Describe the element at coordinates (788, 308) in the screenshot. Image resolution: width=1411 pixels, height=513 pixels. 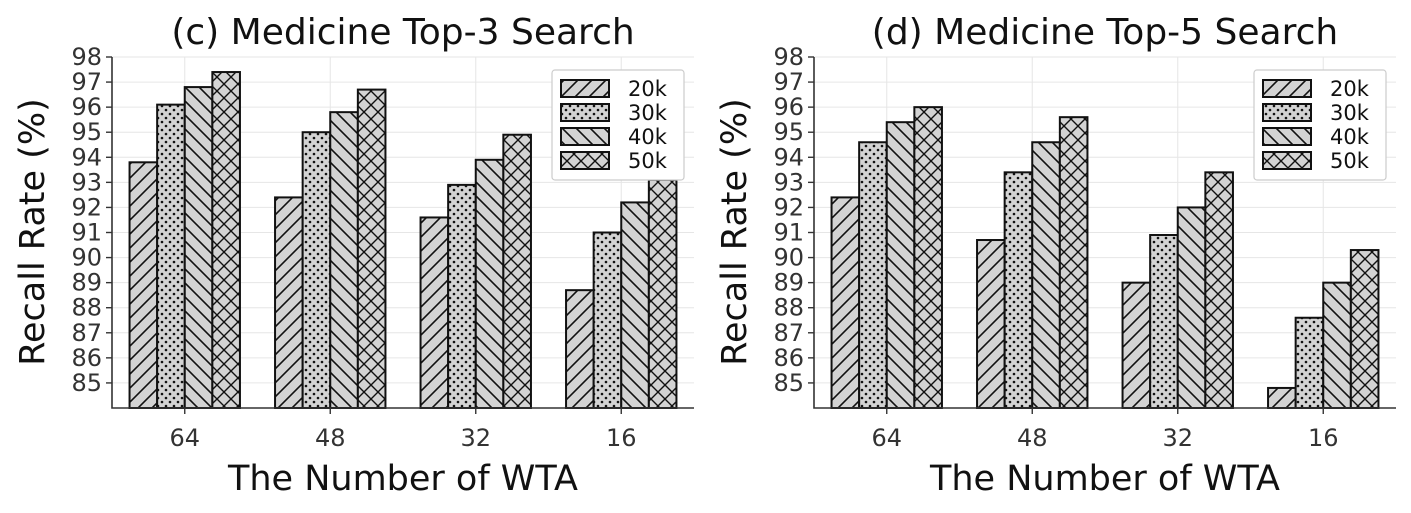
I see `y-tick-label: 88` at that location.